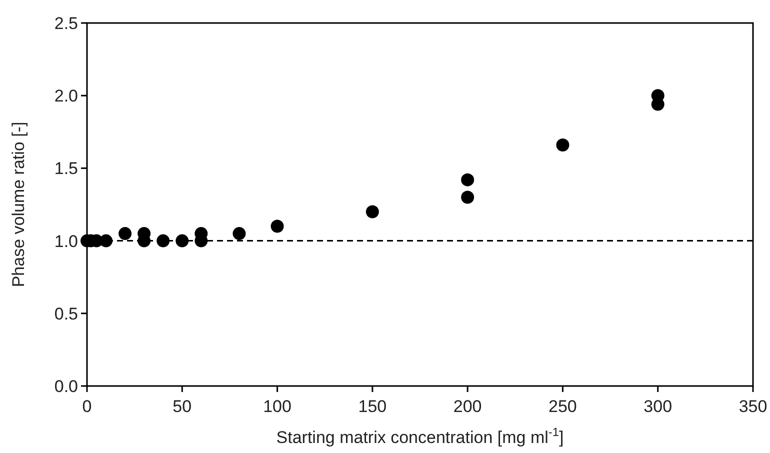 This screenshot has width=770, height=453. I want to click on x-tick-label: 200, so click(467, 406).